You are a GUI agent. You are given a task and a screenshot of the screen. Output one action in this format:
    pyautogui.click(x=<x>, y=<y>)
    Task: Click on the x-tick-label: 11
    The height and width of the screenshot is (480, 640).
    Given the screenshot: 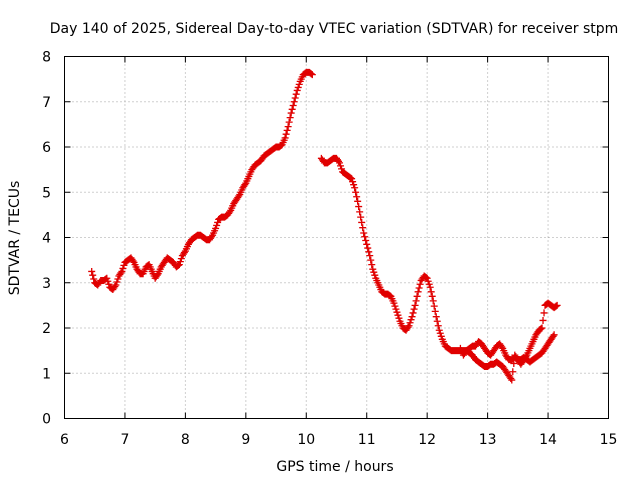 What is the action you would take?
    pyautogui.click(x=367, y=440)
    